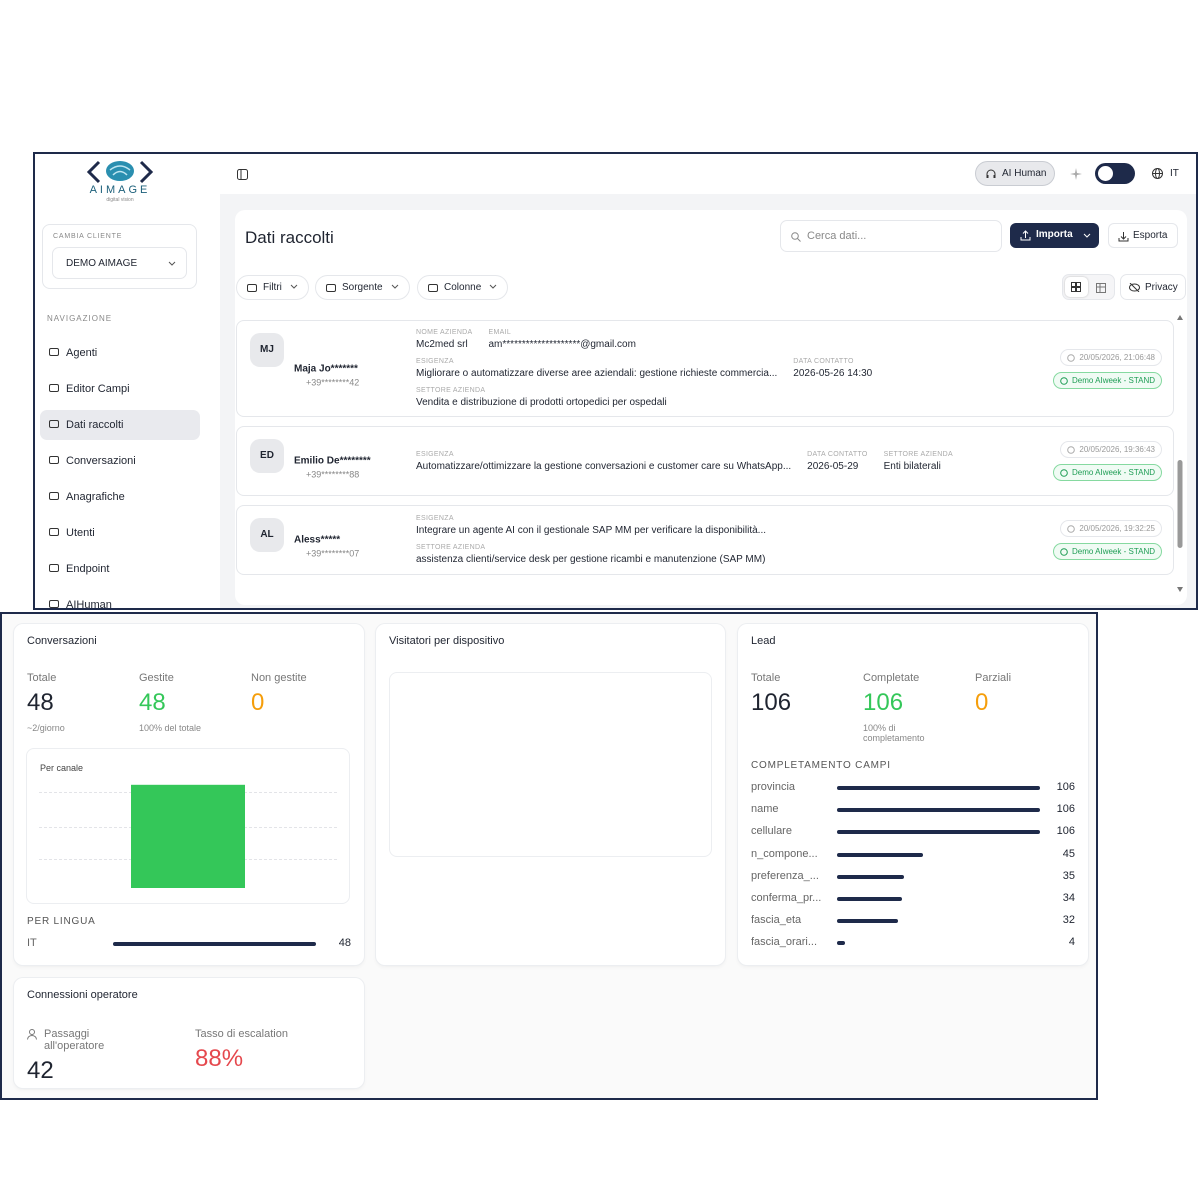 Image resolution: width=1200 pixels, height=1200 pixels. What do you see at coordinates (500, 332) in the screenshot?
I see `field-label: EMAIL` at bounding box center [500, 332].